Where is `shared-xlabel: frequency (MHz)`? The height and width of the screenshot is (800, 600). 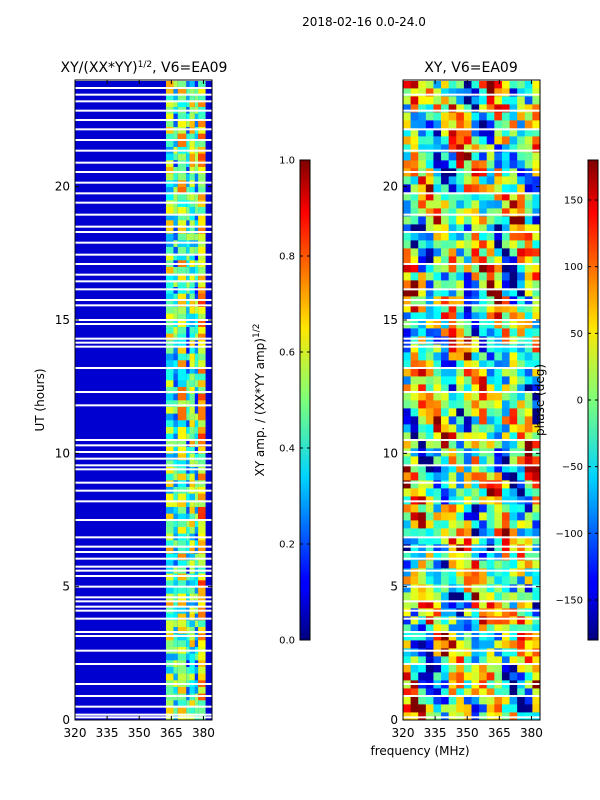 shared-xlabel: frequency (MHz) is located at coordinates (419, 751).